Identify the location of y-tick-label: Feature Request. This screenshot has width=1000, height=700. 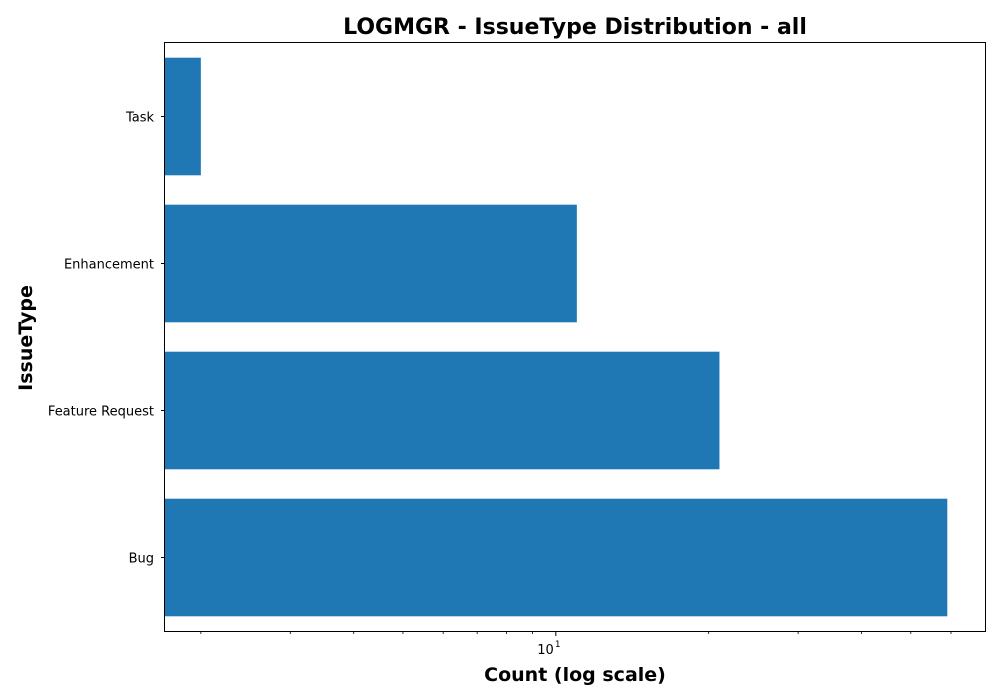
(101, 412).